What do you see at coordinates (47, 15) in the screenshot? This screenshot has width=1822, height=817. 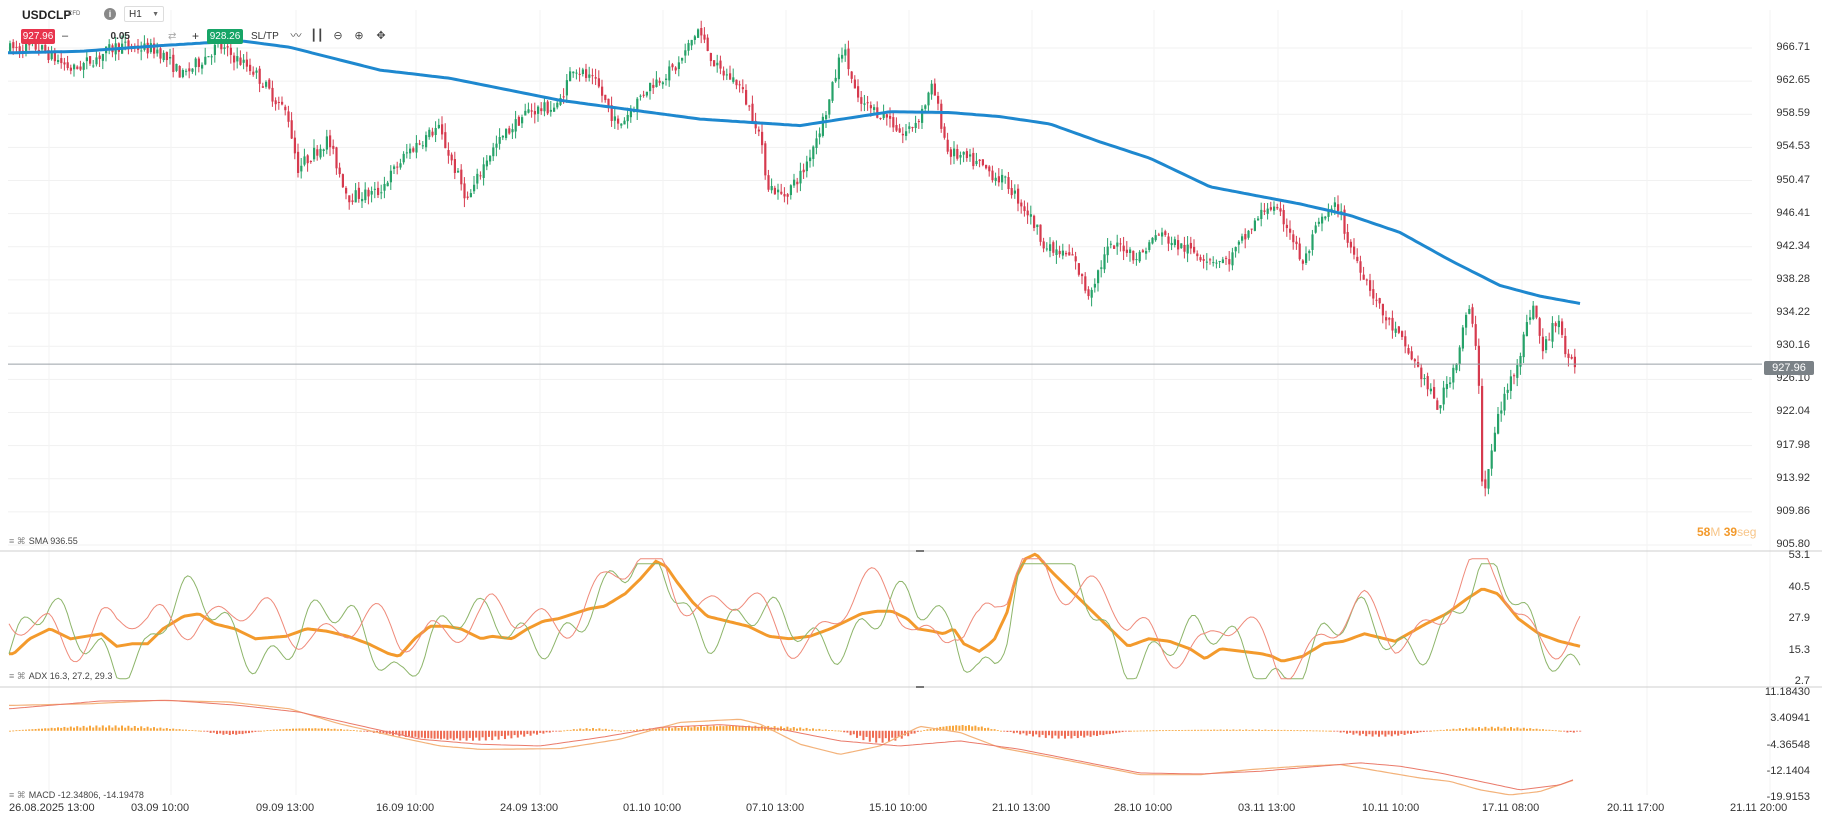 I see `symbol-name: USDCLP` at bounding box center [47, 15].